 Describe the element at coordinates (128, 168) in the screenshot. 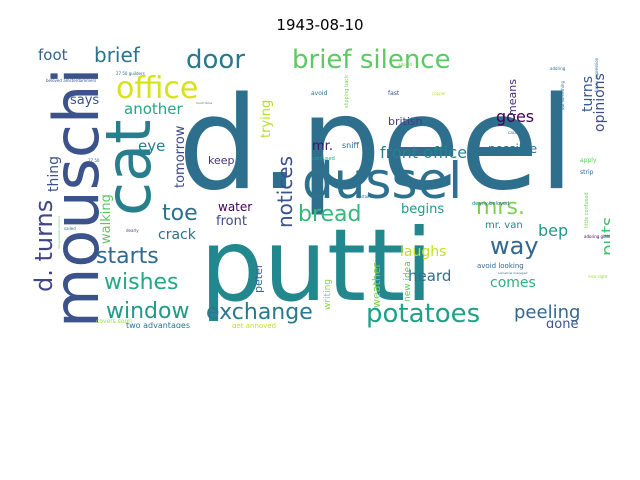

I see `cloud-word: cat` at that location.